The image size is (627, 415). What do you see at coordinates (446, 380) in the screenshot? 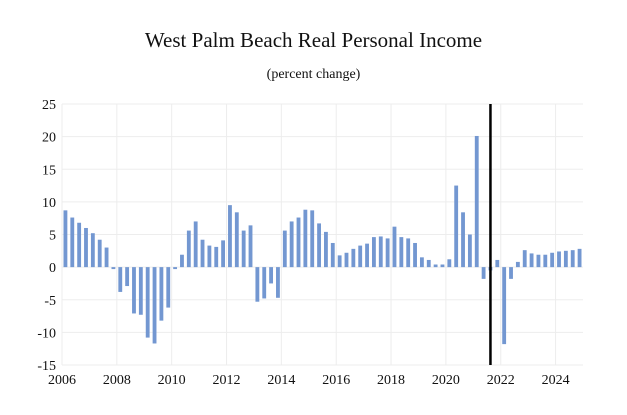
I see `x-tick-label: 2020` at bounding box center [446, 380].